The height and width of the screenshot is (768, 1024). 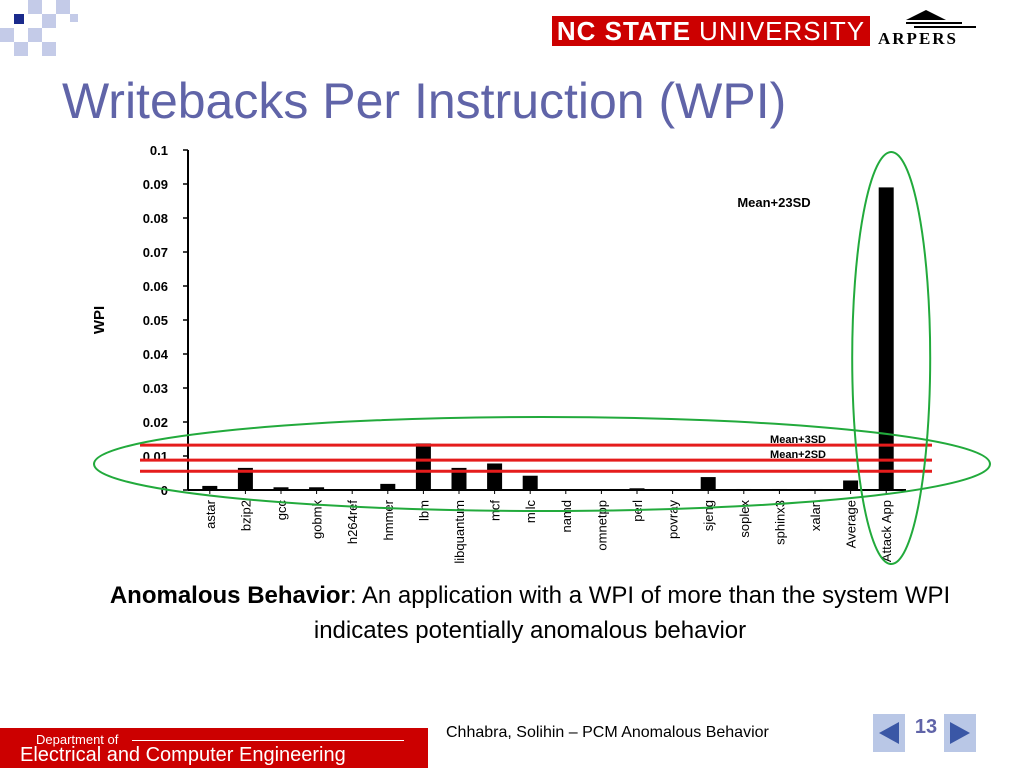 I want to click on x-tick-label: xalan, so click(x=815, y=515).